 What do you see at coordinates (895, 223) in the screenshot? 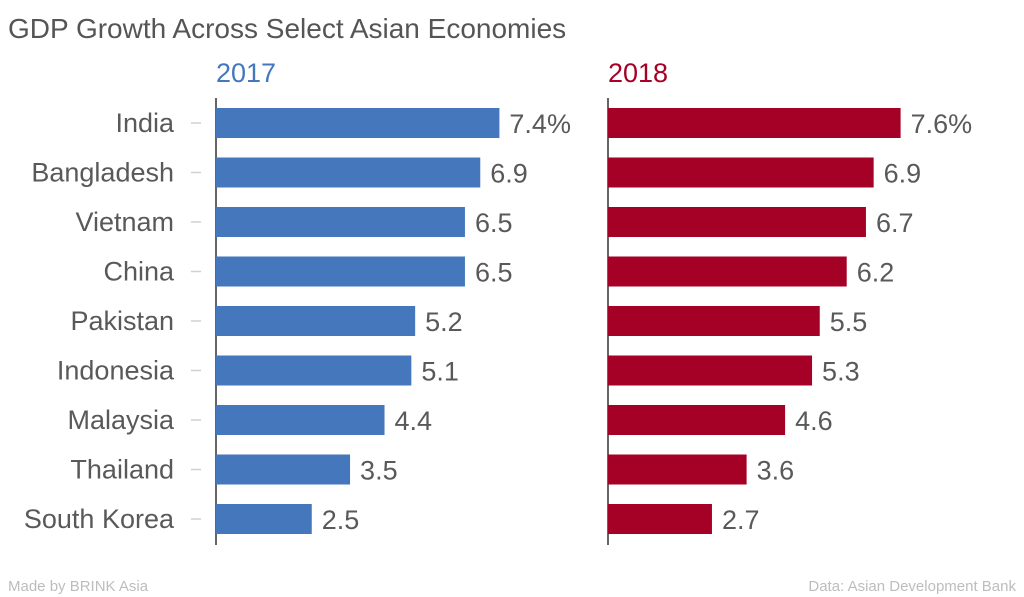
I see `data-label: 6.7` at bounding box center [895, 223].